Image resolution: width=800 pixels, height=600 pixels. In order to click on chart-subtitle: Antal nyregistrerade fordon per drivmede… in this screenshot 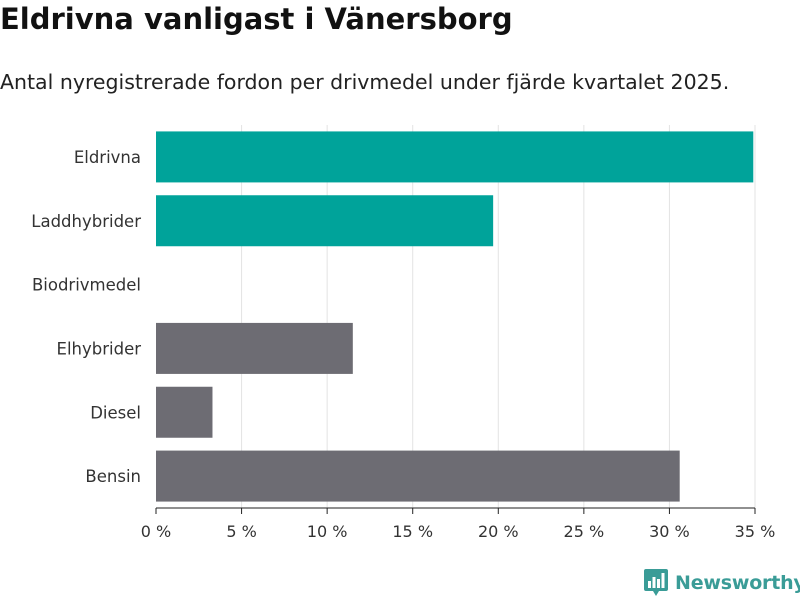, I will do `click(365, 82)`.